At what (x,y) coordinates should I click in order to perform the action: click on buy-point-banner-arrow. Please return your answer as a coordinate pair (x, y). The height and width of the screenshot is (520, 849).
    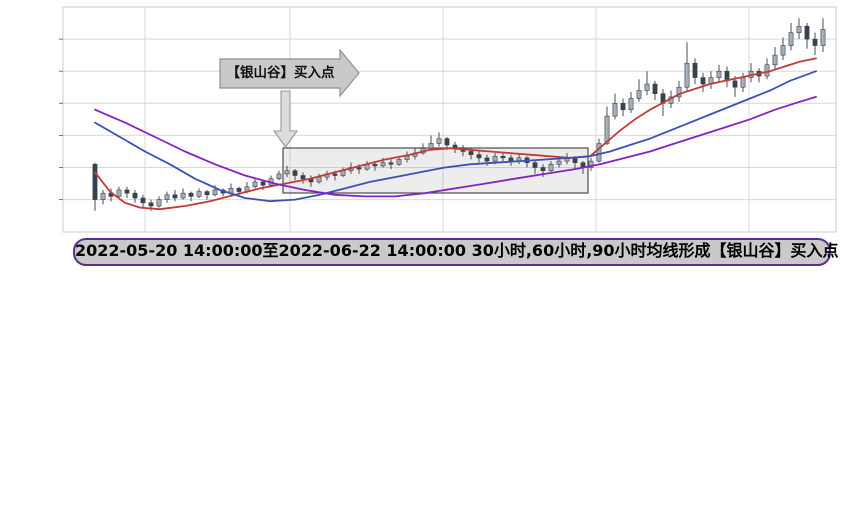
    Looking at the image, I should click on (289, 73).